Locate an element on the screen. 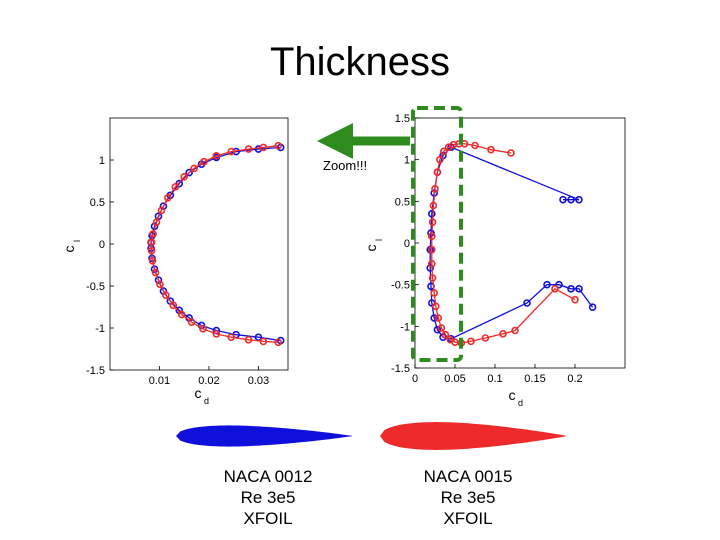  airfoil-naca0015-shape is located at coordinates (473, 436).